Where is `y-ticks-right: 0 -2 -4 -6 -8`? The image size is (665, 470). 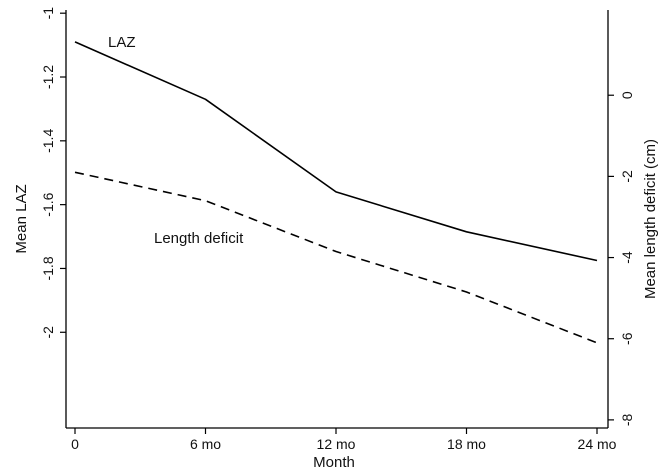 y-ticks-right: 0 -2 -4 -6 -8 is located at coordinates (621, 258).